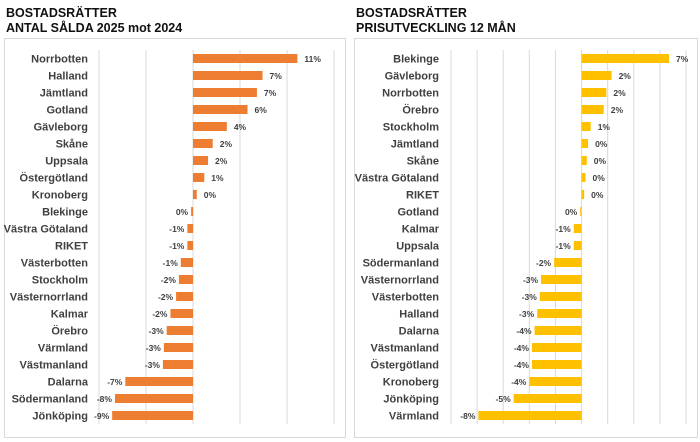 Image resolution: width=700 pixels, height=442 pixels. Describe the element at coordinates (414, 417) in the screenshot. I see `right-category-label: Värmland` at that location.